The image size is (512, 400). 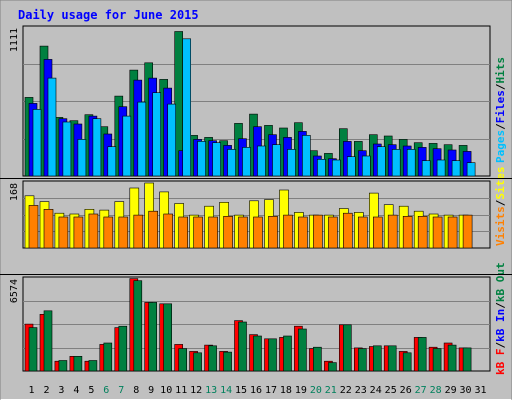 What do you see at coordinates (241, 390) in the screenshot?
I see `x-tick-label: 15` at bounding box center [241, 390].